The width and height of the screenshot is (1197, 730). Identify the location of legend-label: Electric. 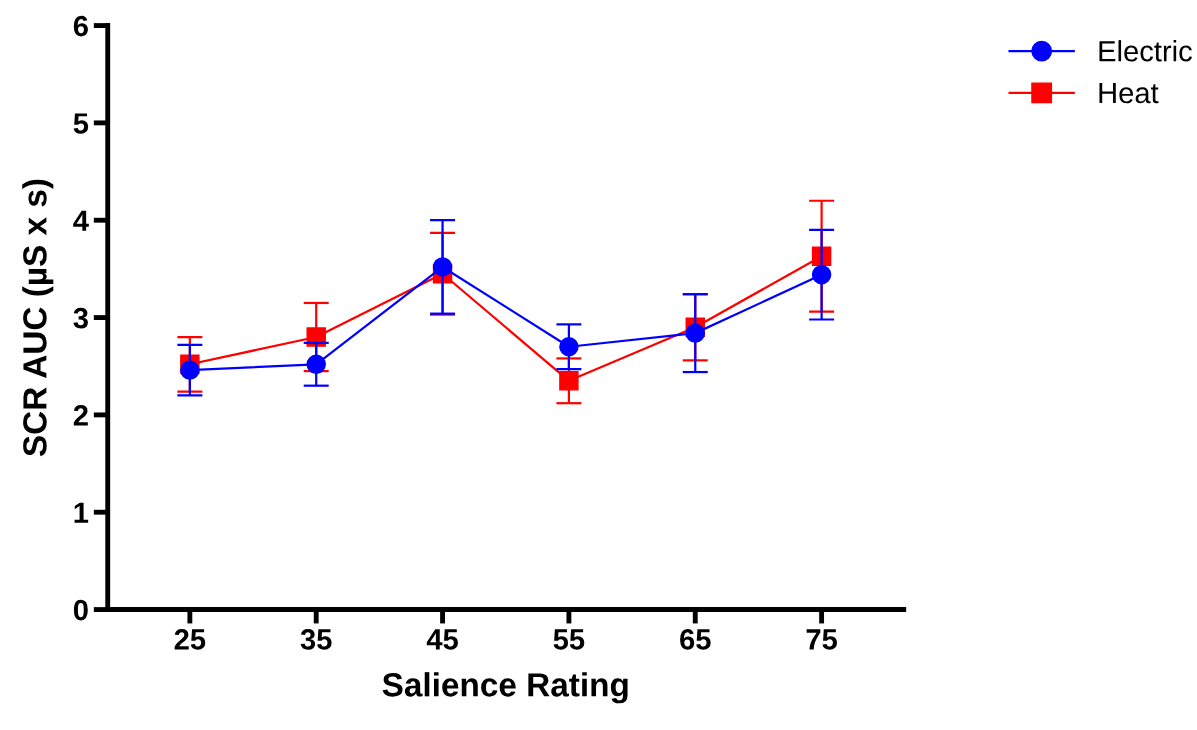
(1145, 51).